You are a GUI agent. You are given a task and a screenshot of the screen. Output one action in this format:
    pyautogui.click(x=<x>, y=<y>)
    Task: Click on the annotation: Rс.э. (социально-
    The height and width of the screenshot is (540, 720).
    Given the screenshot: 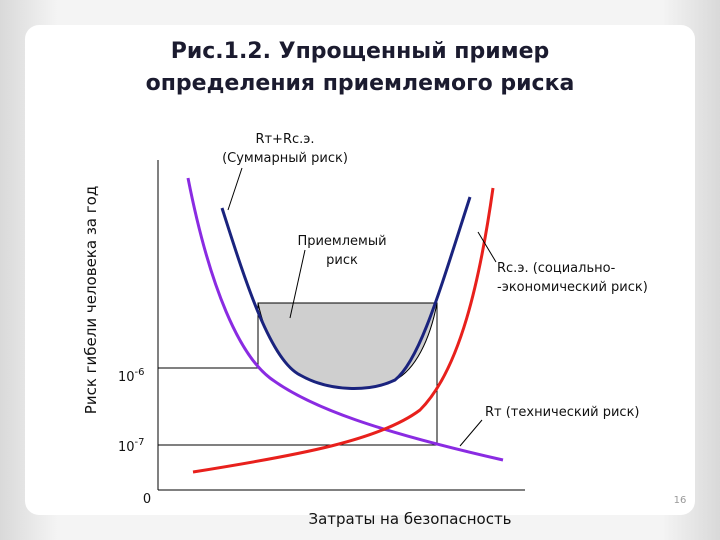 What is the action you would take?
    pyautogui.click(x=556, y=268)
    